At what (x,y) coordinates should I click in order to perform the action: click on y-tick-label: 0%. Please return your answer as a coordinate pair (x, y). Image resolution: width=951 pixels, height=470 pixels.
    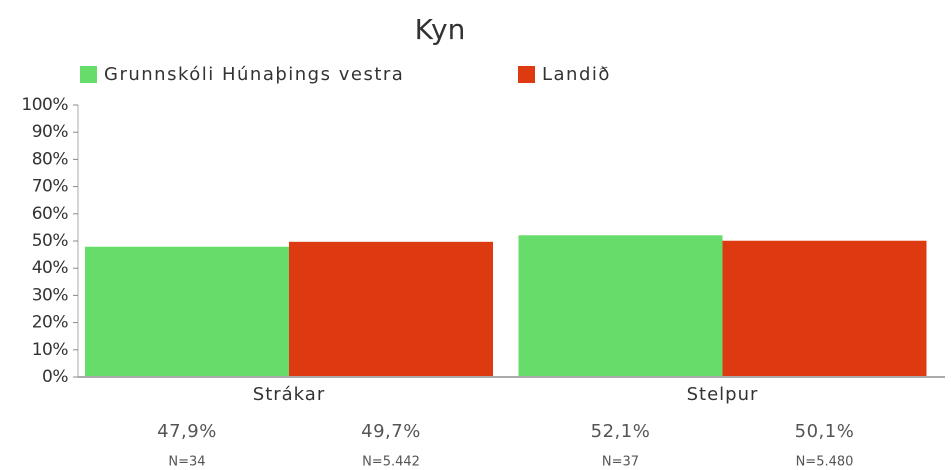
    Looking at the image, I should click on (55, 377).